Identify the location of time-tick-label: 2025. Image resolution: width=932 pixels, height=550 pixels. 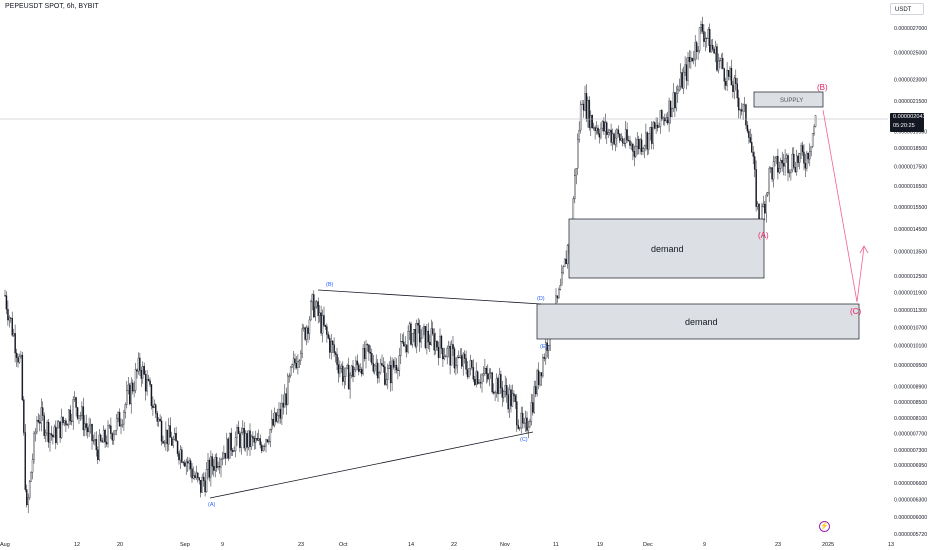
(828, 545).